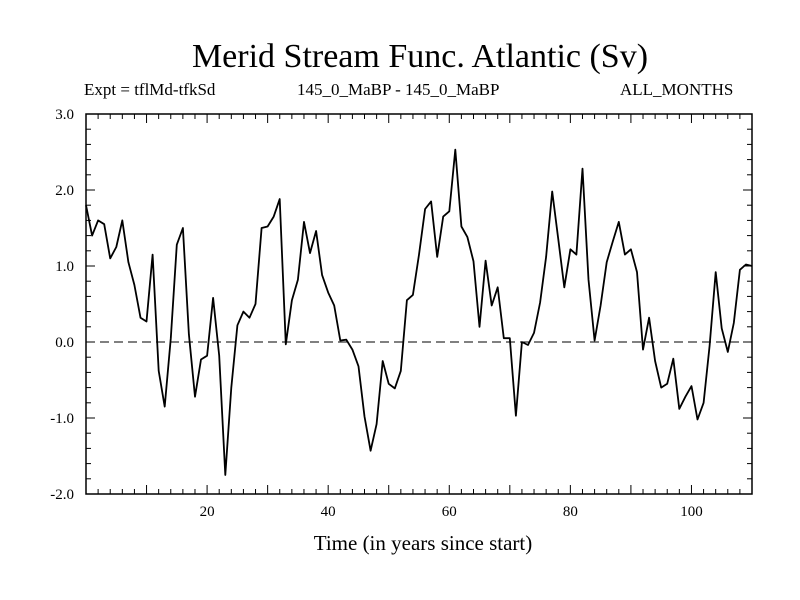  Describe the element at coordinates (420, 56) in the screenshot. I see `chart-title: Merid Stream Func. Atlantic (Sv)` at that location.